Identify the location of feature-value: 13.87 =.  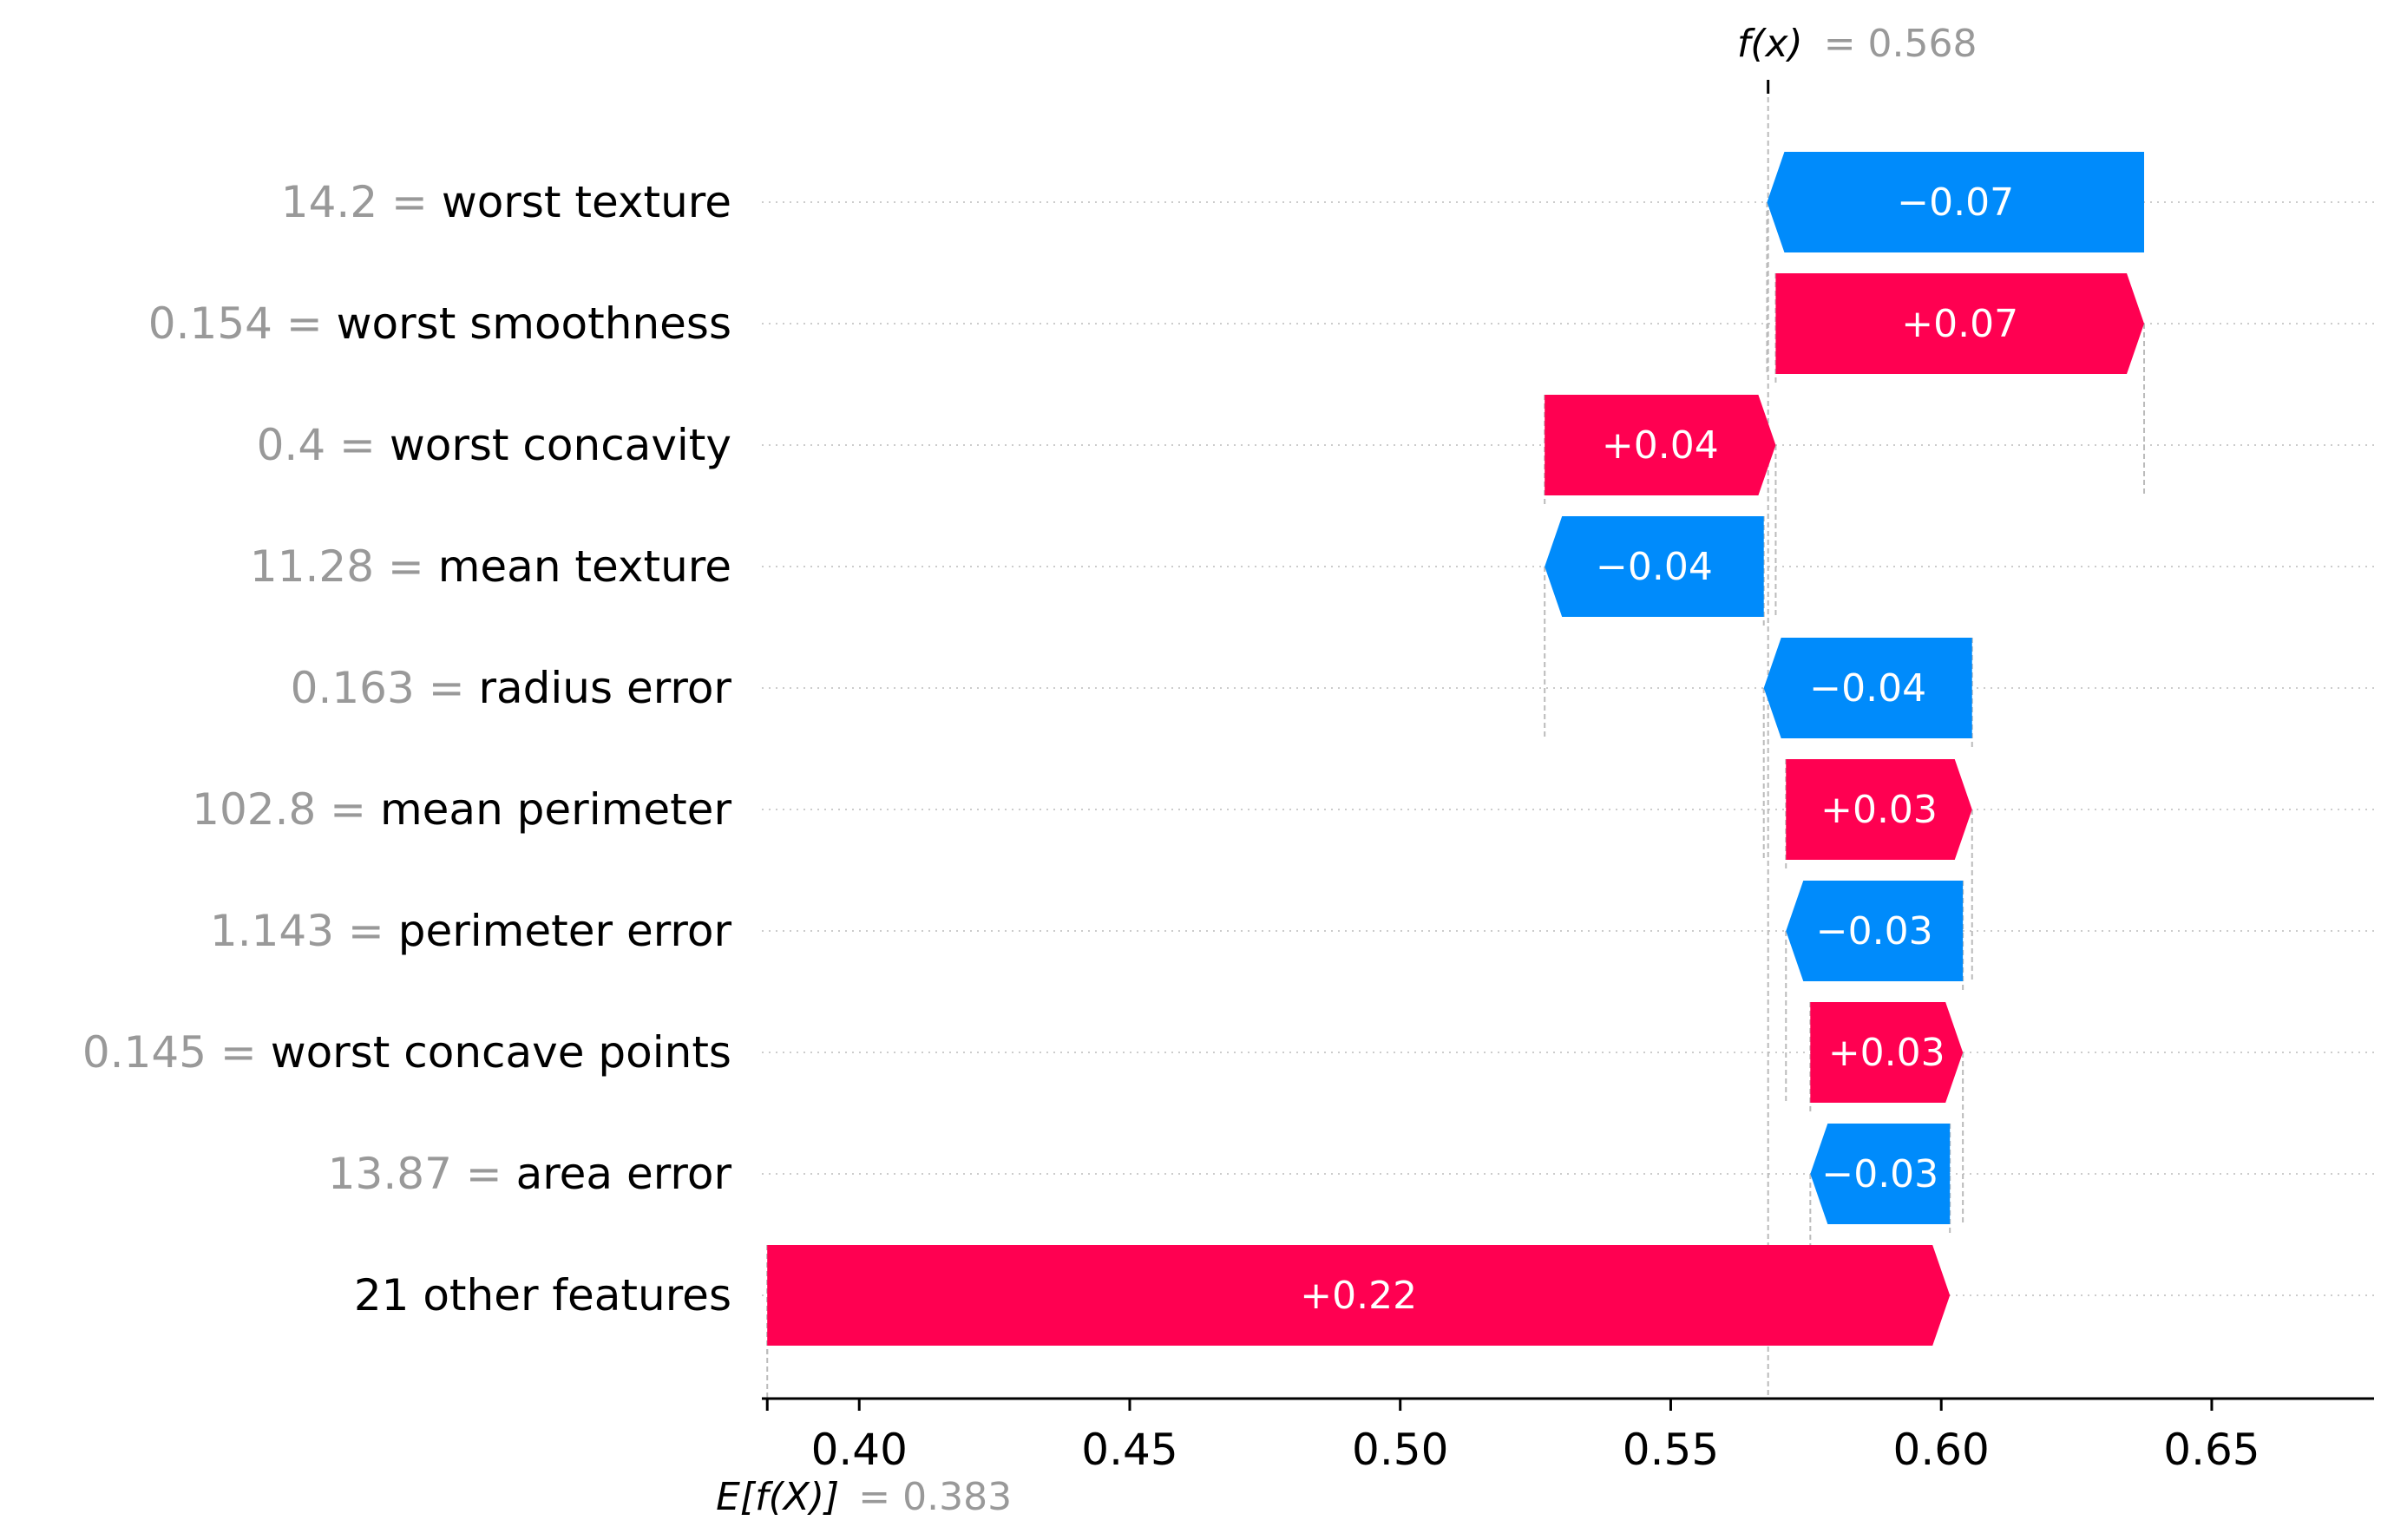
(422, 1174).